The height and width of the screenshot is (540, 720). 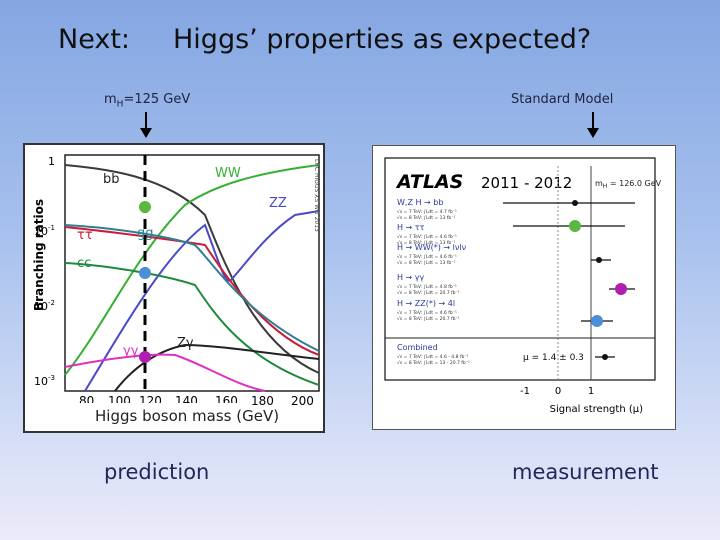 I want to click on channel-name: H → ZZ(*) → 4l, so click(x=426, y=303).